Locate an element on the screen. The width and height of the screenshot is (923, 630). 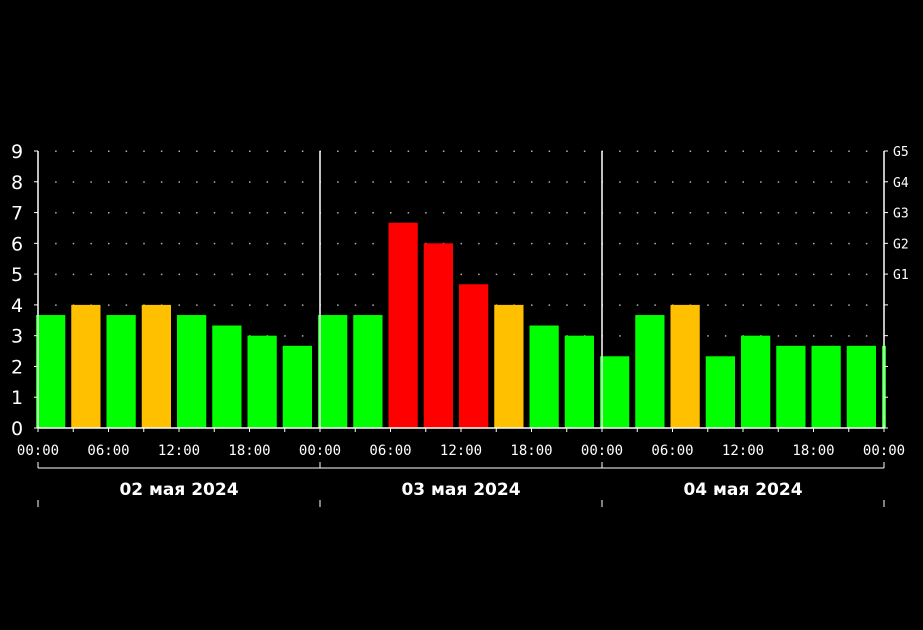
day-labels: 02 мая 2024 03 мая 2024 04 мая 2024 is located at coordinates (461, 484).